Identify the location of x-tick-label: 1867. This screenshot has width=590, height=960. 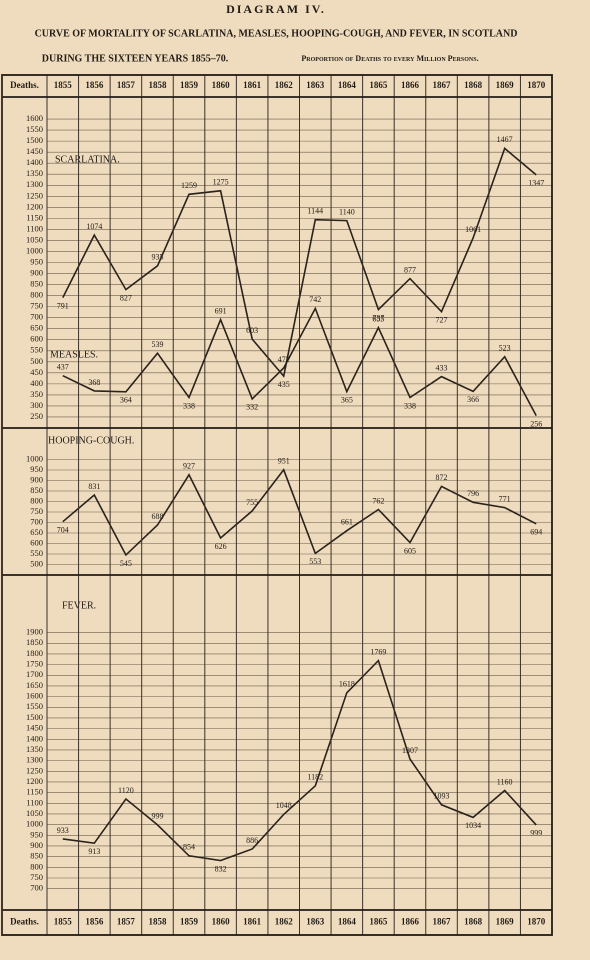
(442, 922).